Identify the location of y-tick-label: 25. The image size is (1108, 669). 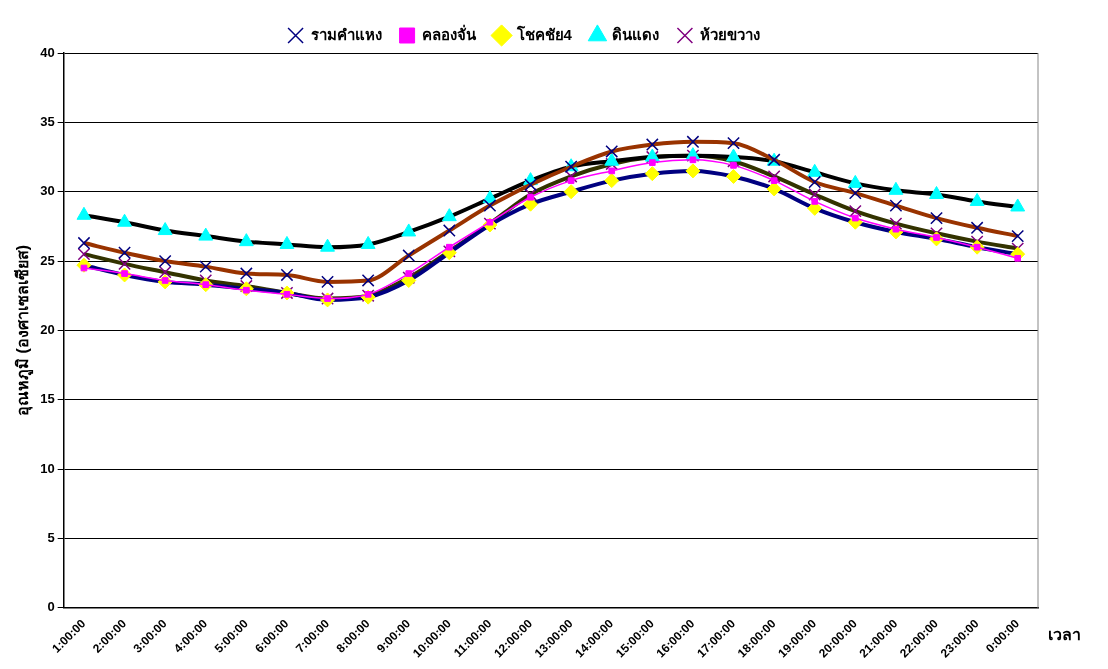
(47, 260).